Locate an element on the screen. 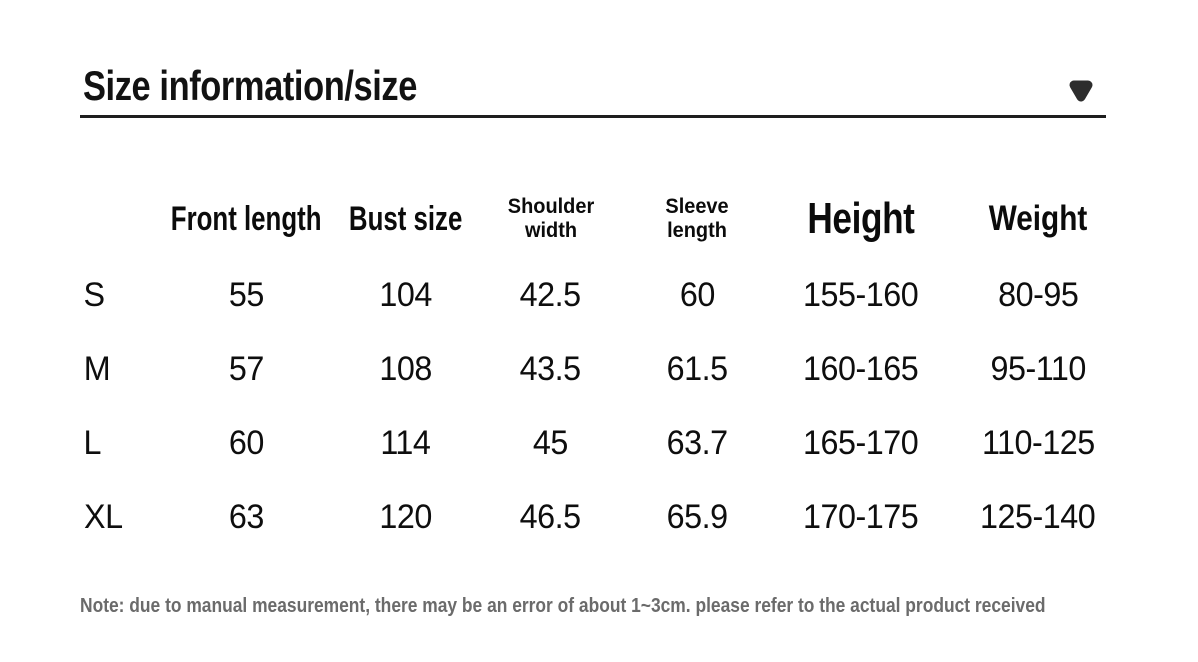 This screenshot has width=1198, height=662. table-cell-sleeve-length: 60 is located at coordinates (697, 294).